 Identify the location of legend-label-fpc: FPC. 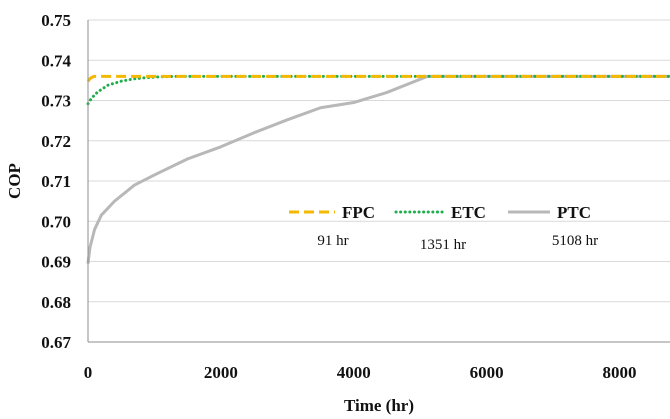
(358, 212).